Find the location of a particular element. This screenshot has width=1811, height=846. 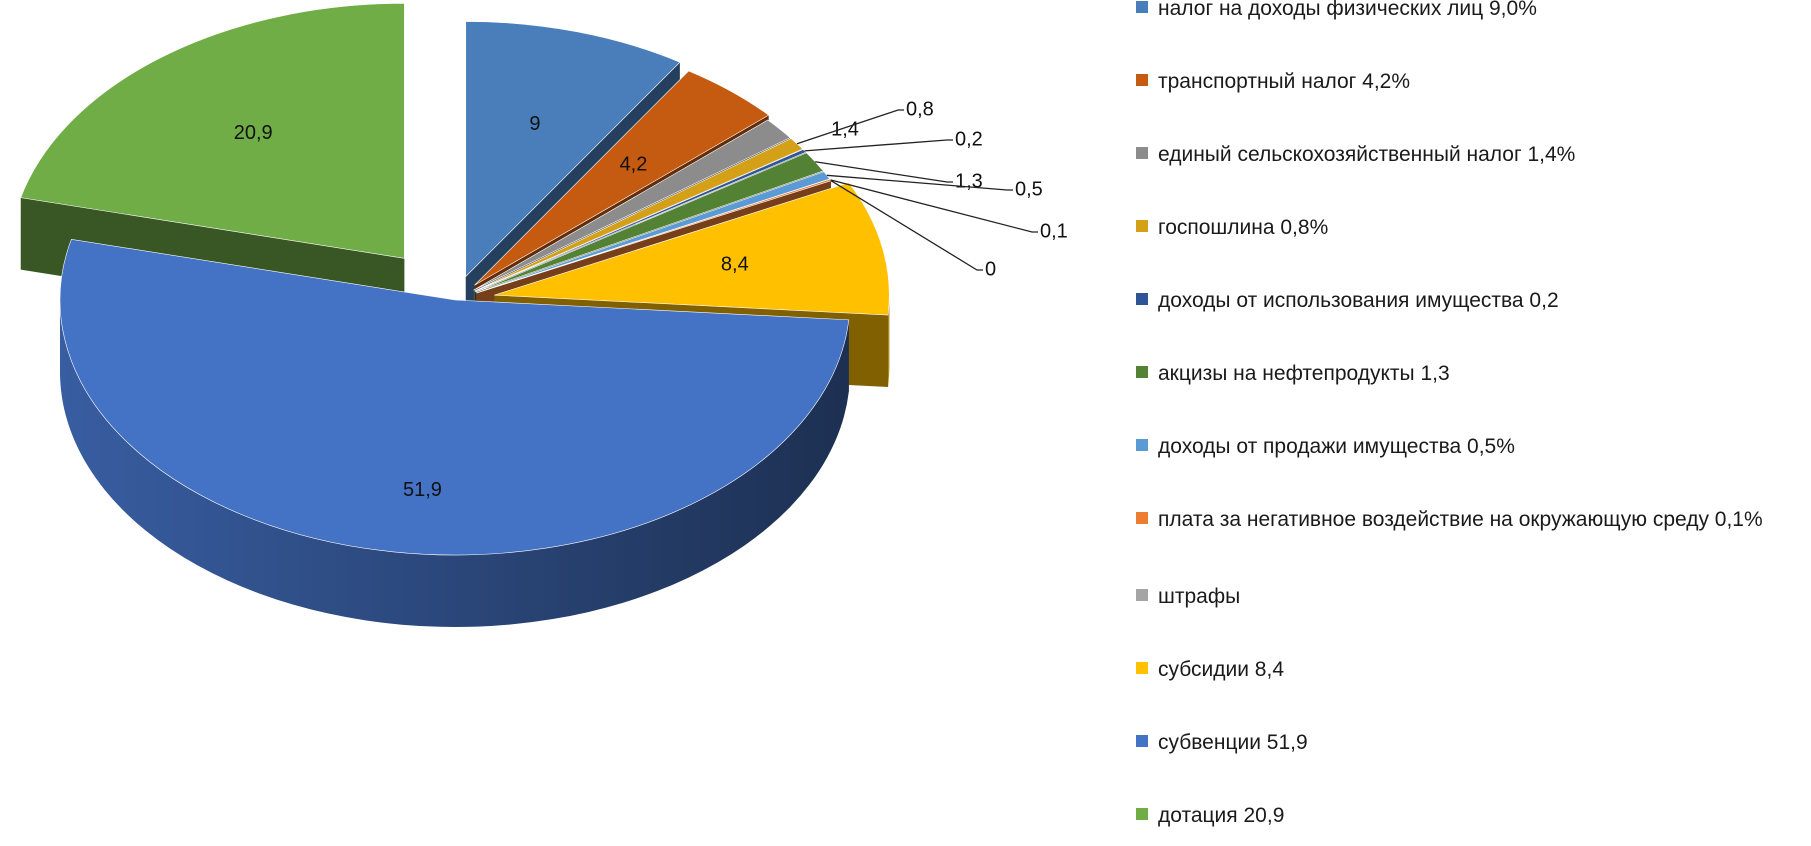

data-label: 51,9 is located at coordinates (422, 490).